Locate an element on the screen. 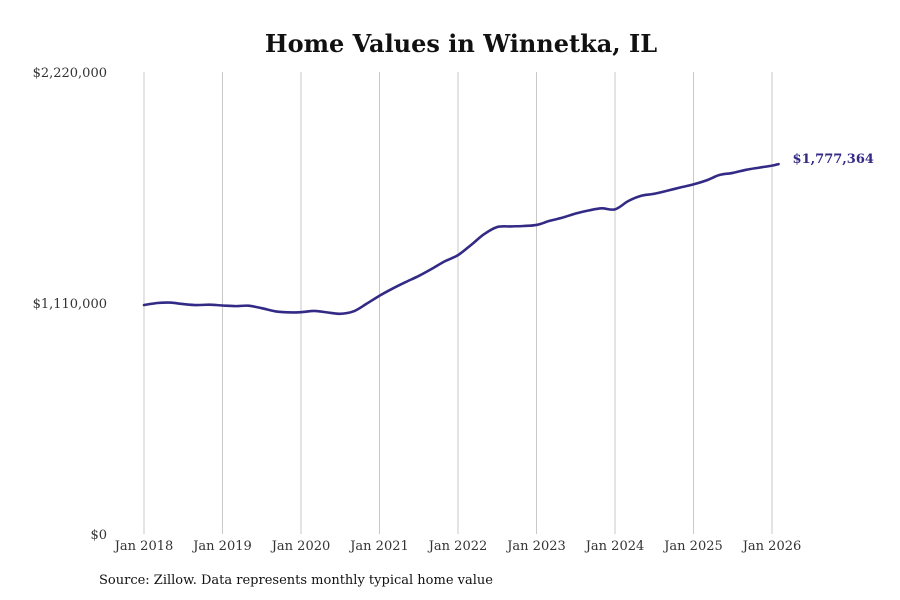 The image size is (900, 600). end-value-label: $1,777,364 is located at coordinates (833, 159).